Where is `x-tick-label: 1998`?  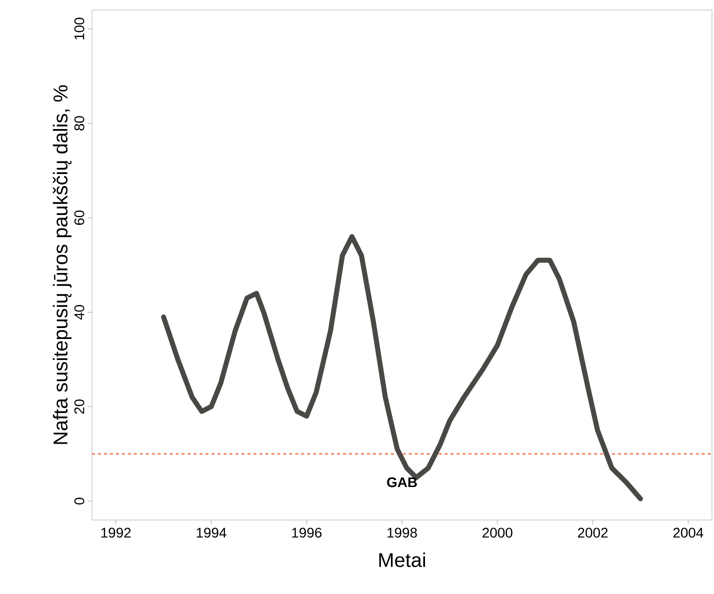 x-tick-label: 1998 is located at coordinates (402, 533).